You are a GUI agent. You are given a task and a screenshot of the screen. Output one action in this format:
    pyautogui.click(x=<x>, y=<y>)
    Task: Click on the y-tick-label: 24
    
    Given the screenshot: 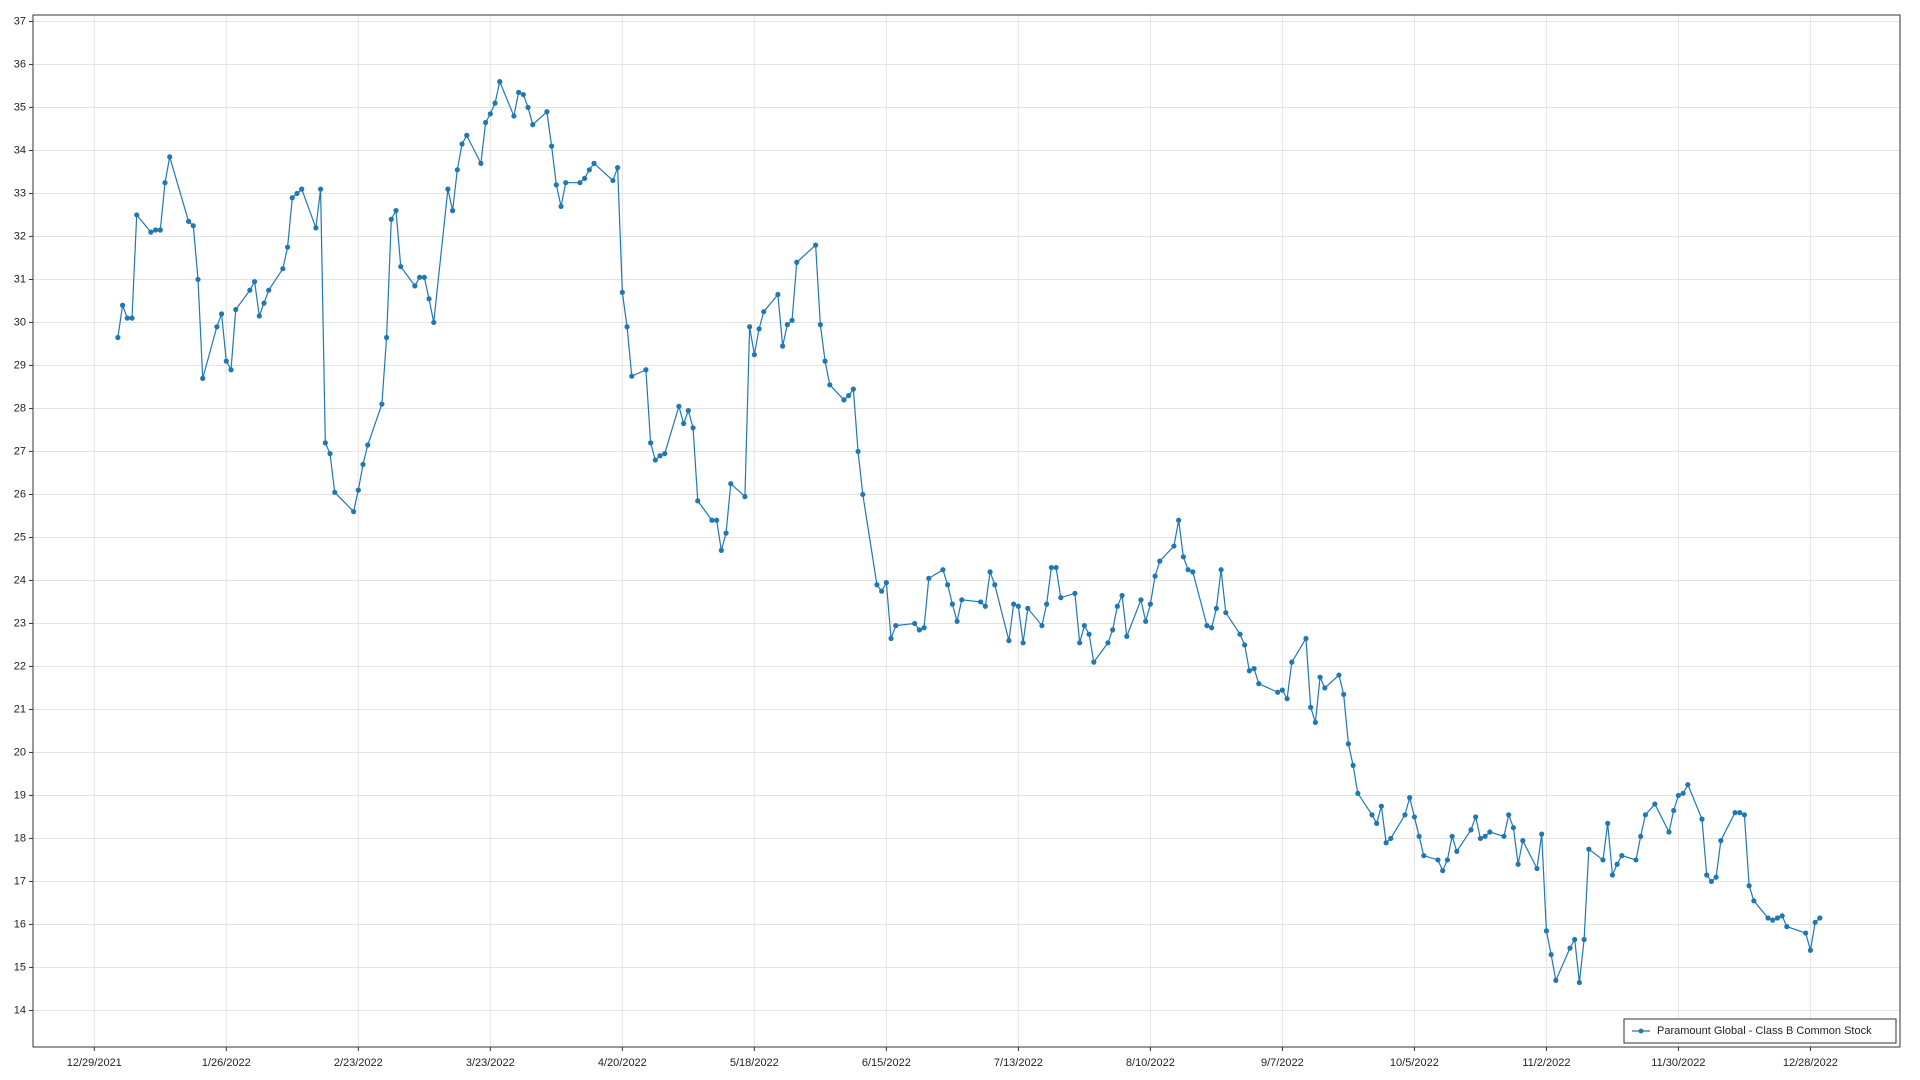 What is the action you would take?
    pyautogui.click(x=20, y=580)
    